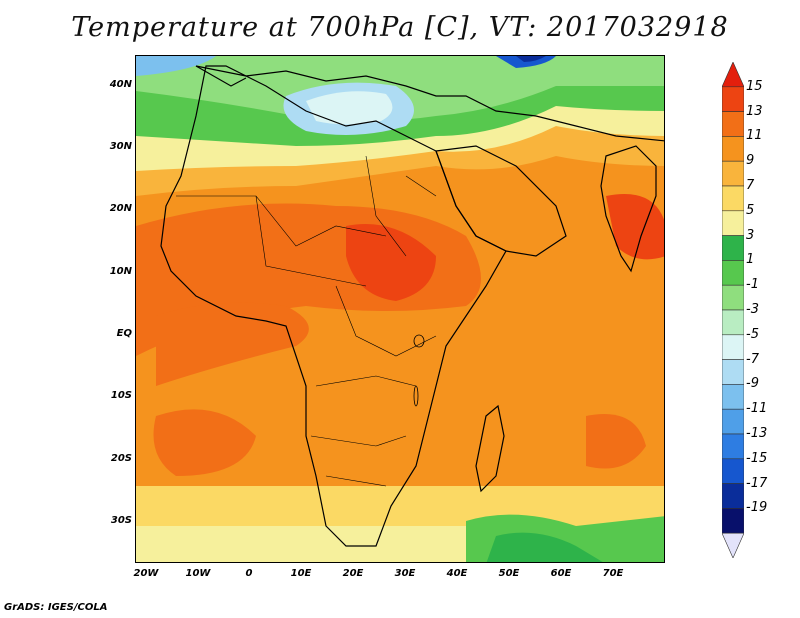  I want to click on colorbar-label: 3, so click(750, 235).